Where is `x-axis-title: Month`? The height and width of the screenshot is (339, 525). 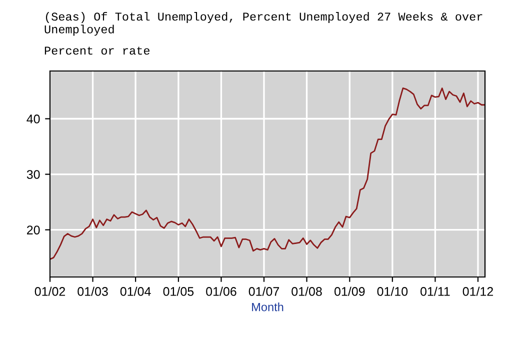 x-axis-title: Month is located at coordinates (268, 307).